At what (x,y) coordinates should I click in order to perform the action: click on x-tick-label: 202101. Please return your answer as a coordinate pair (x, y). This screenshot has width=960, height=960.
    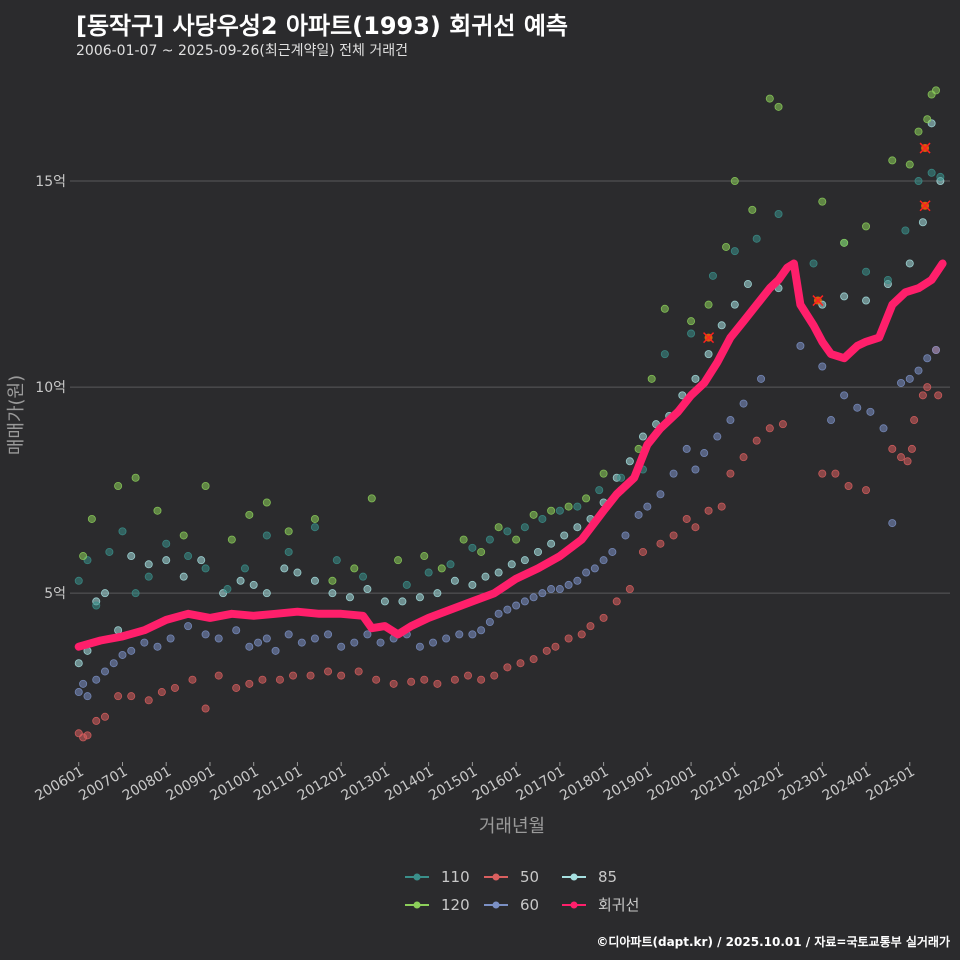
    Looking at the image, I should click on (716, 784).